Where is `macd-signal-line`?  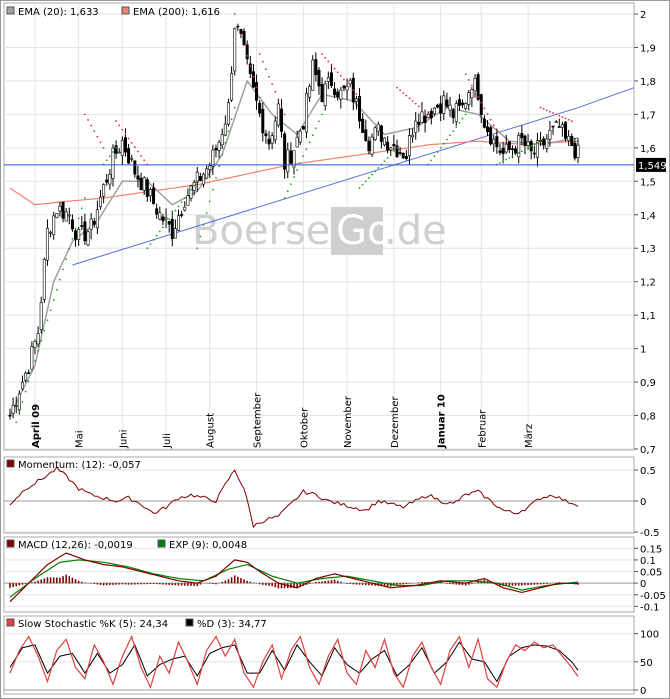
macd-signal-line is located at coordinates (294, 578).